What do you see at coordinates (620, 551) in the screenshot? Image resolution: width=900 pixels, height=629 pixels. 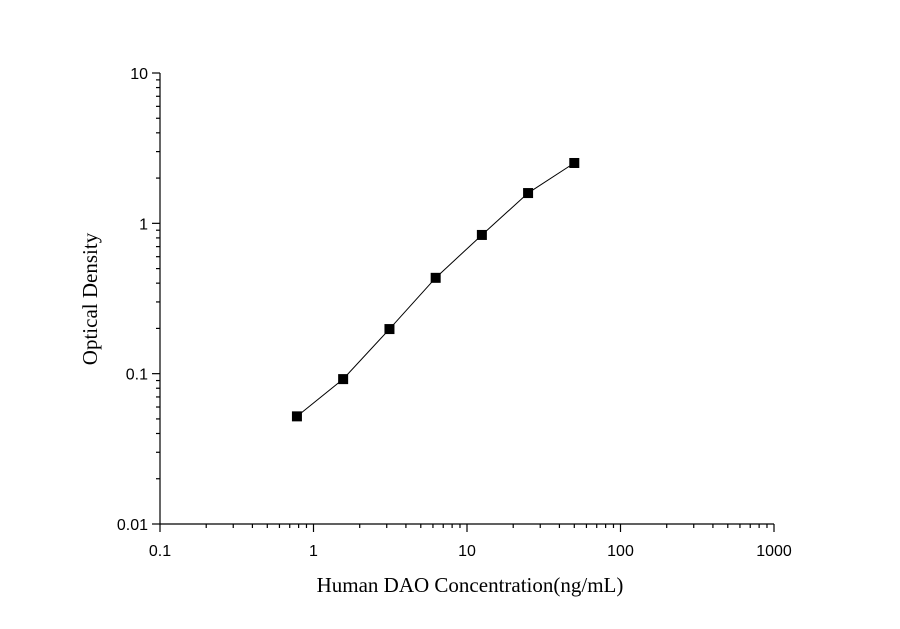 I see `x-tick-label: 100` at bounding box center [620, 551].